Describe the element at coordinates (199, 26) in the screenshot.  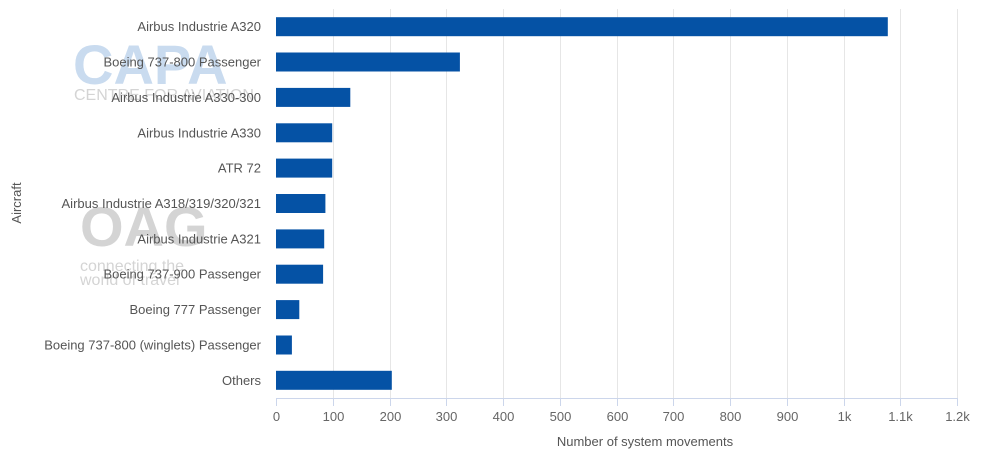
I see `category-label: Airbus Industrie A320` at that location.